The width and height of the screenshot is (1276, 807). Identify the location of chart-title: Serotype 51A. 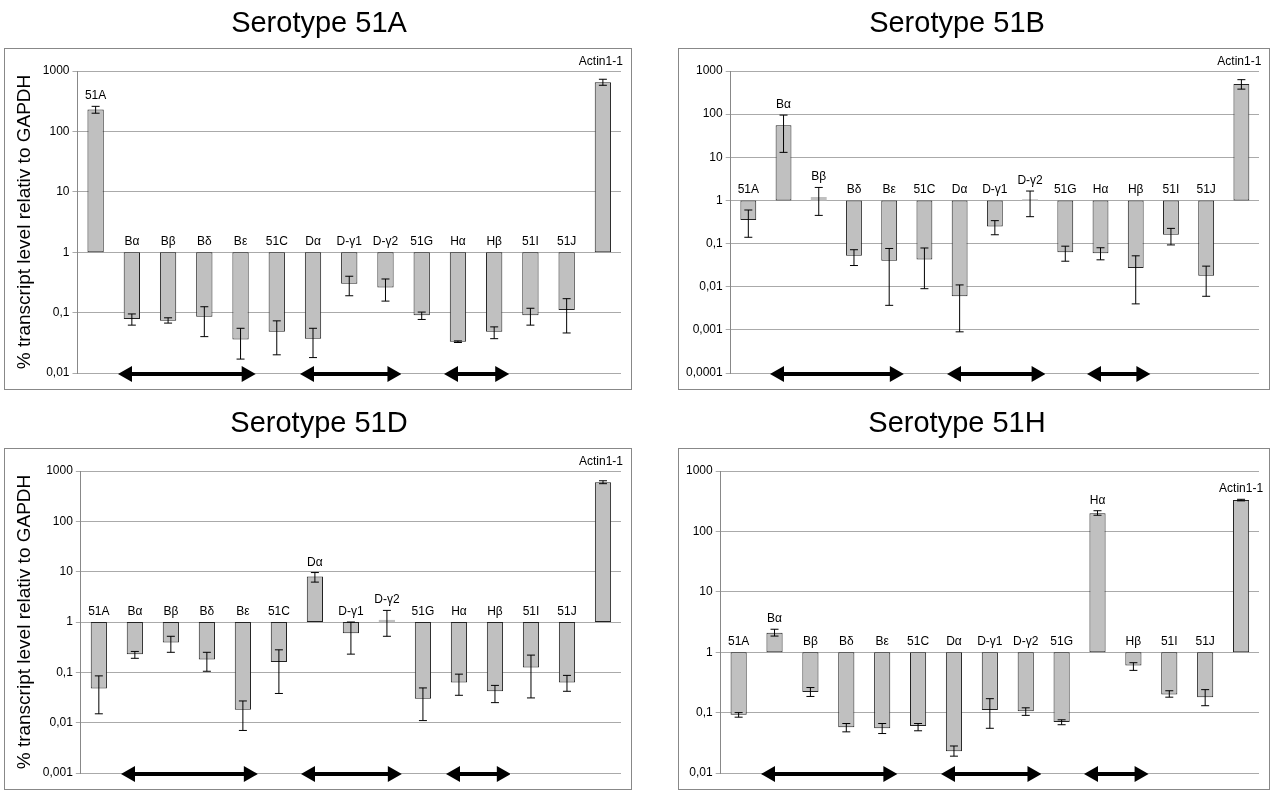
(319, 22).